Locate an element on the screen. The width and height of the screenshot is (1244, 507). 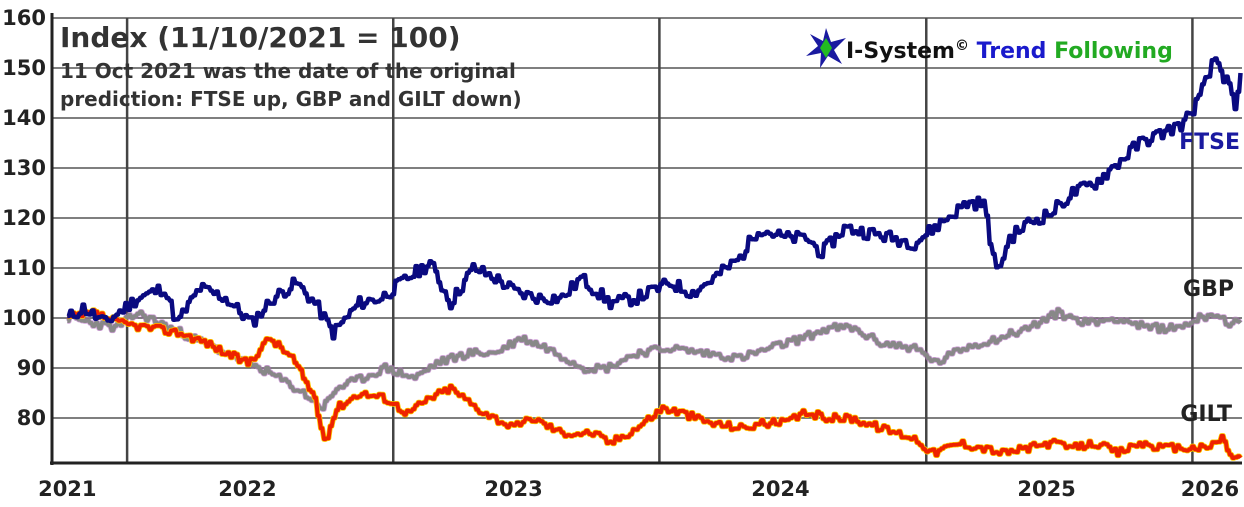
series-labels: FTSE GBP GILT is located at coordinates (1209, 278).